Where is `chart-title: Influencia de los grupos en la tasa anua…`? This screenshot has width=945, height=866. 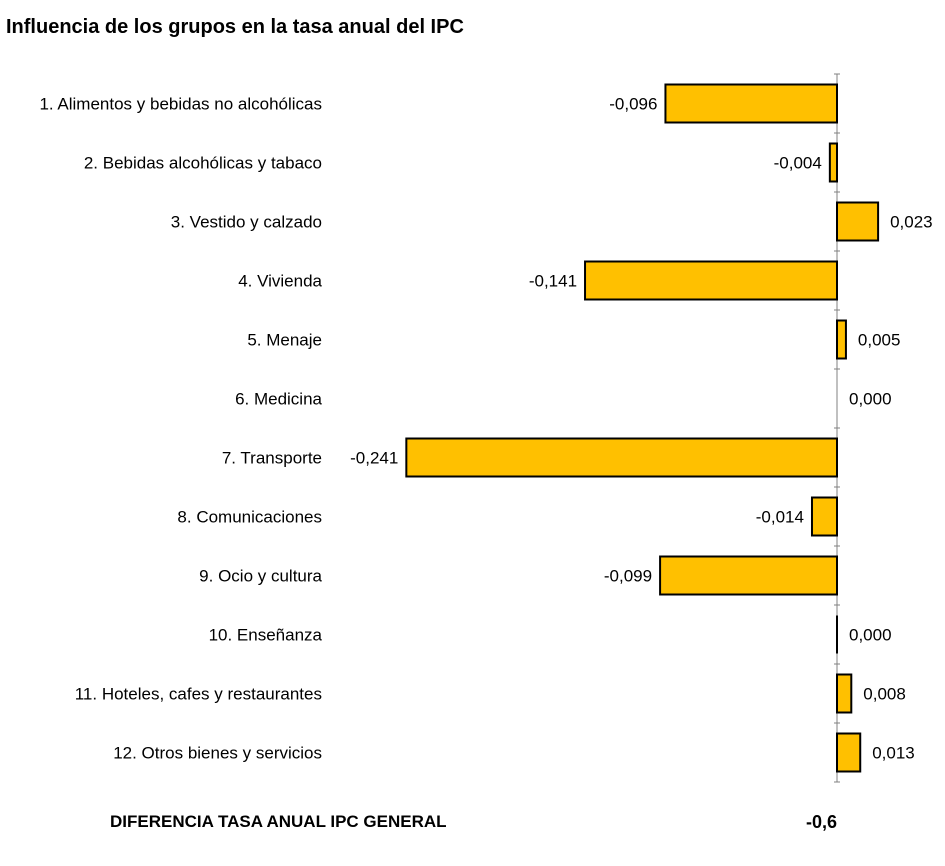 chart-title: Influencia de los grupos en la tasa anua… is located at coordinates (235, 27).